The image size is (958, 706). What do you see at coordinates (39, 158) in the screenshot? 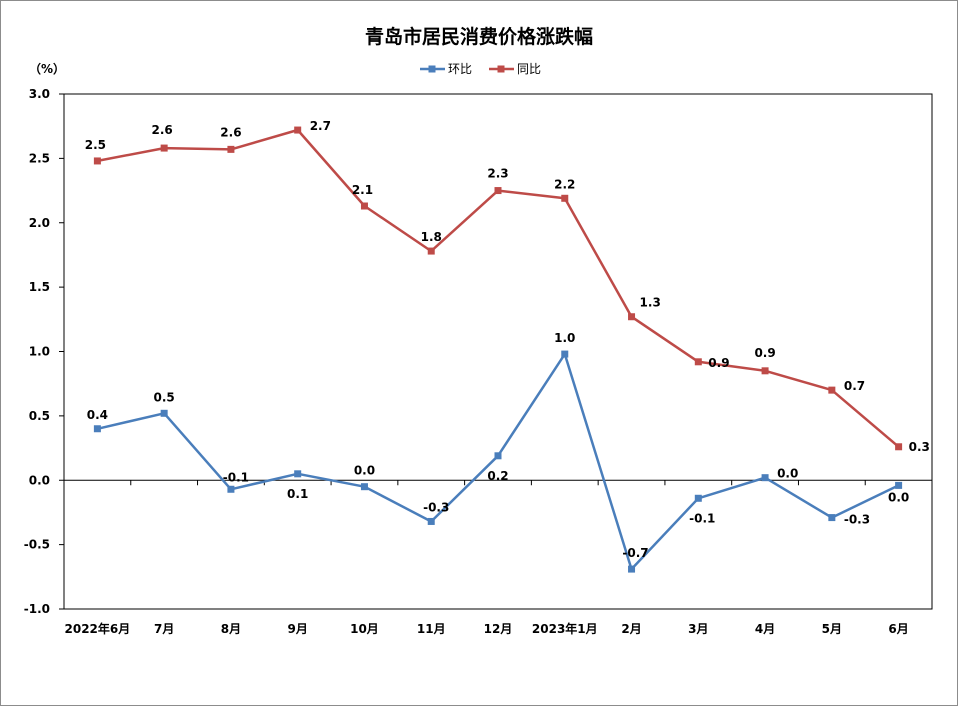
I see `y-tick-label: 2.5` at bounding box center [39, 158].